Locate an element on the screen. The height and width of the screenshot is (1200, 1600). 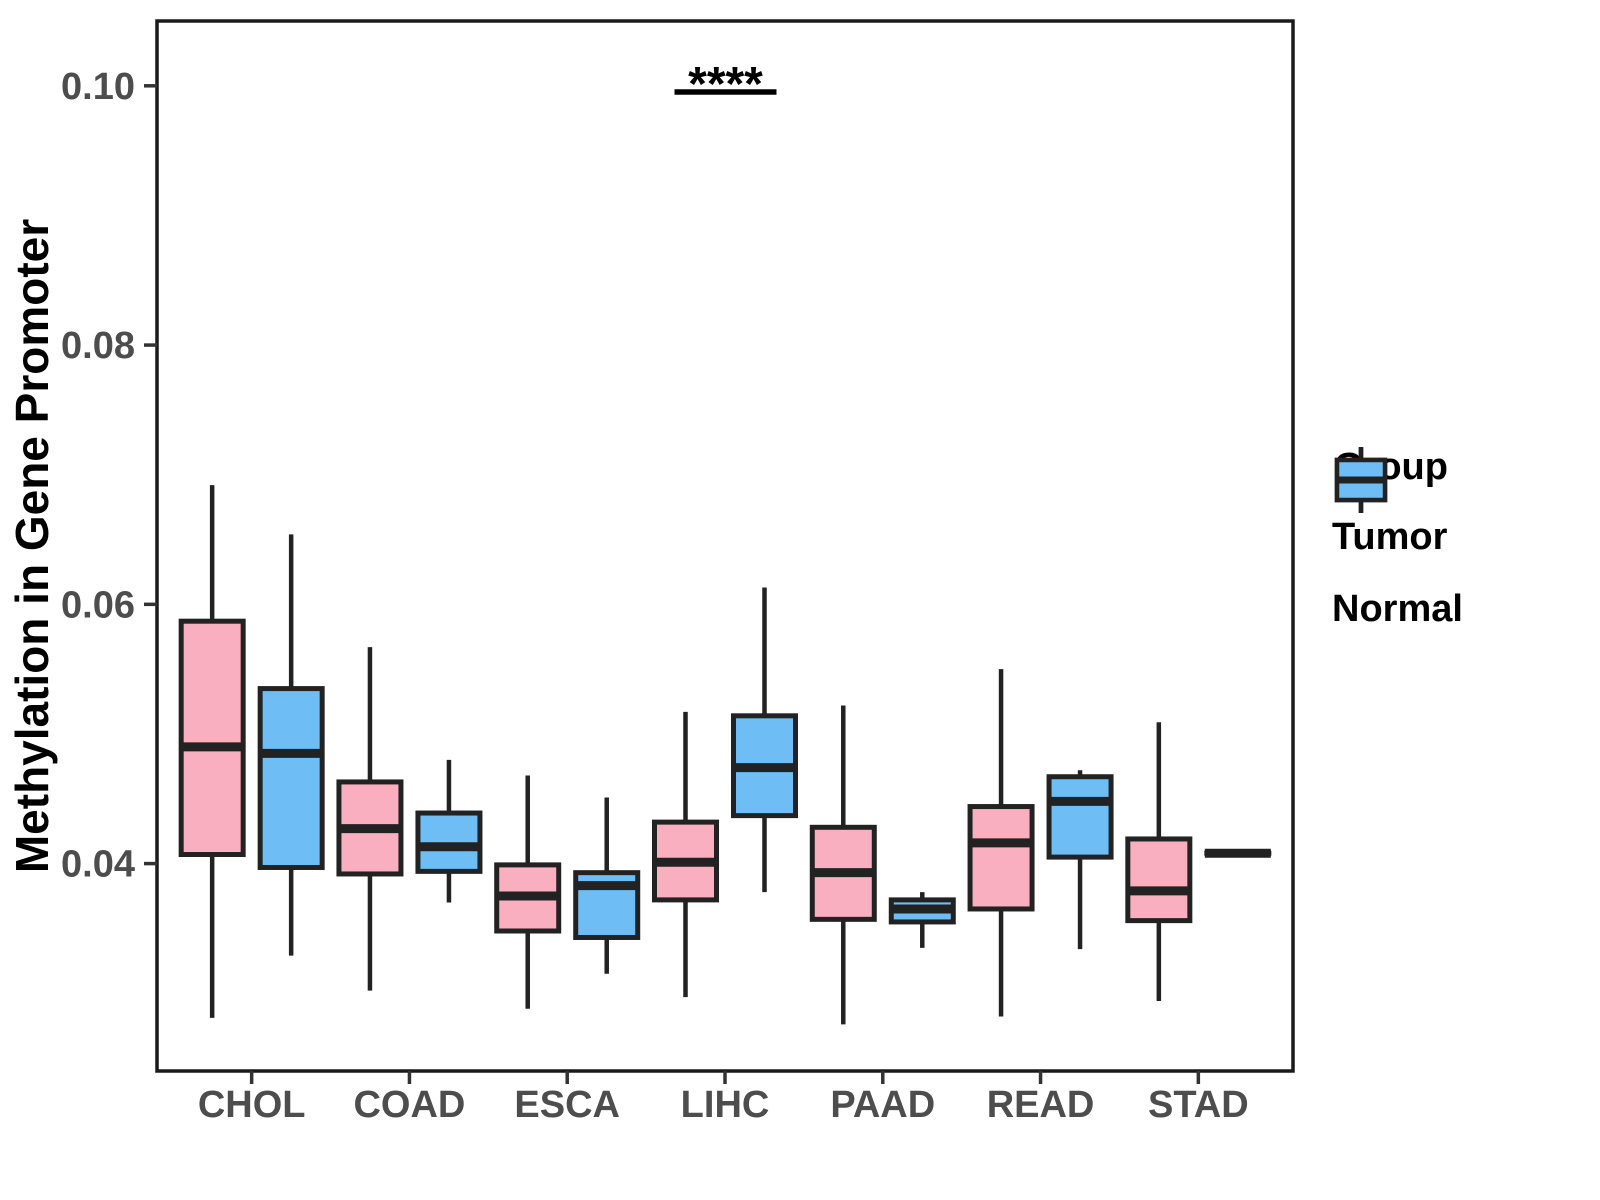
legend-item-normal: Normal is located at coordinates (1397, 545).